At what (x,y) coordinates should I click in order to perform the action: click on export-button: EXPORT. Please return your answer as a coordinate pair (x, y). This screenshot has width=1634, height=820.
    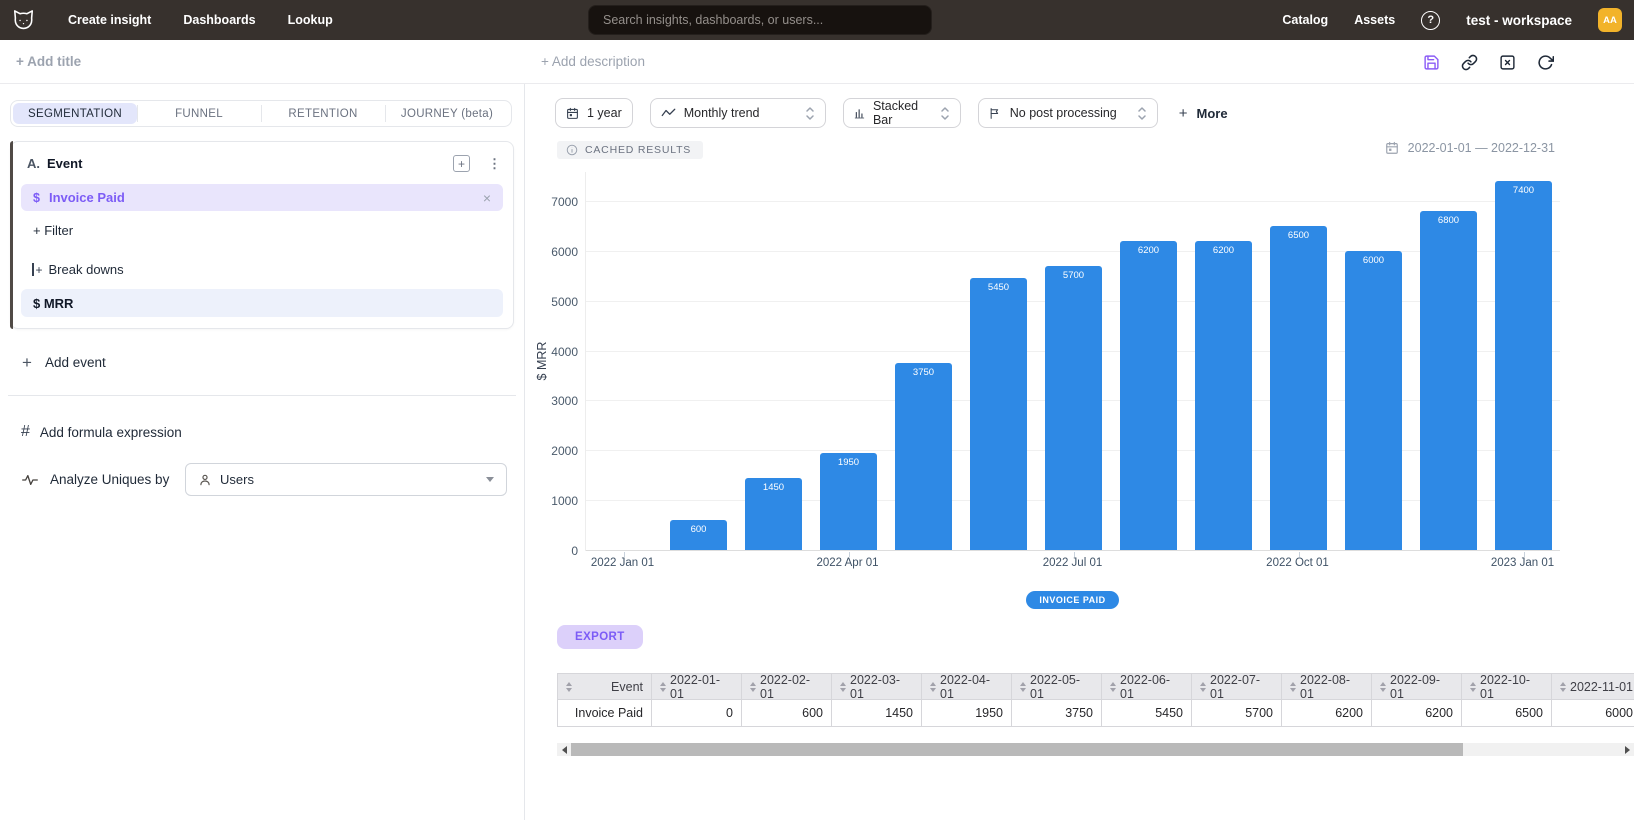
    Looking at the image, I should click on (600, 637).